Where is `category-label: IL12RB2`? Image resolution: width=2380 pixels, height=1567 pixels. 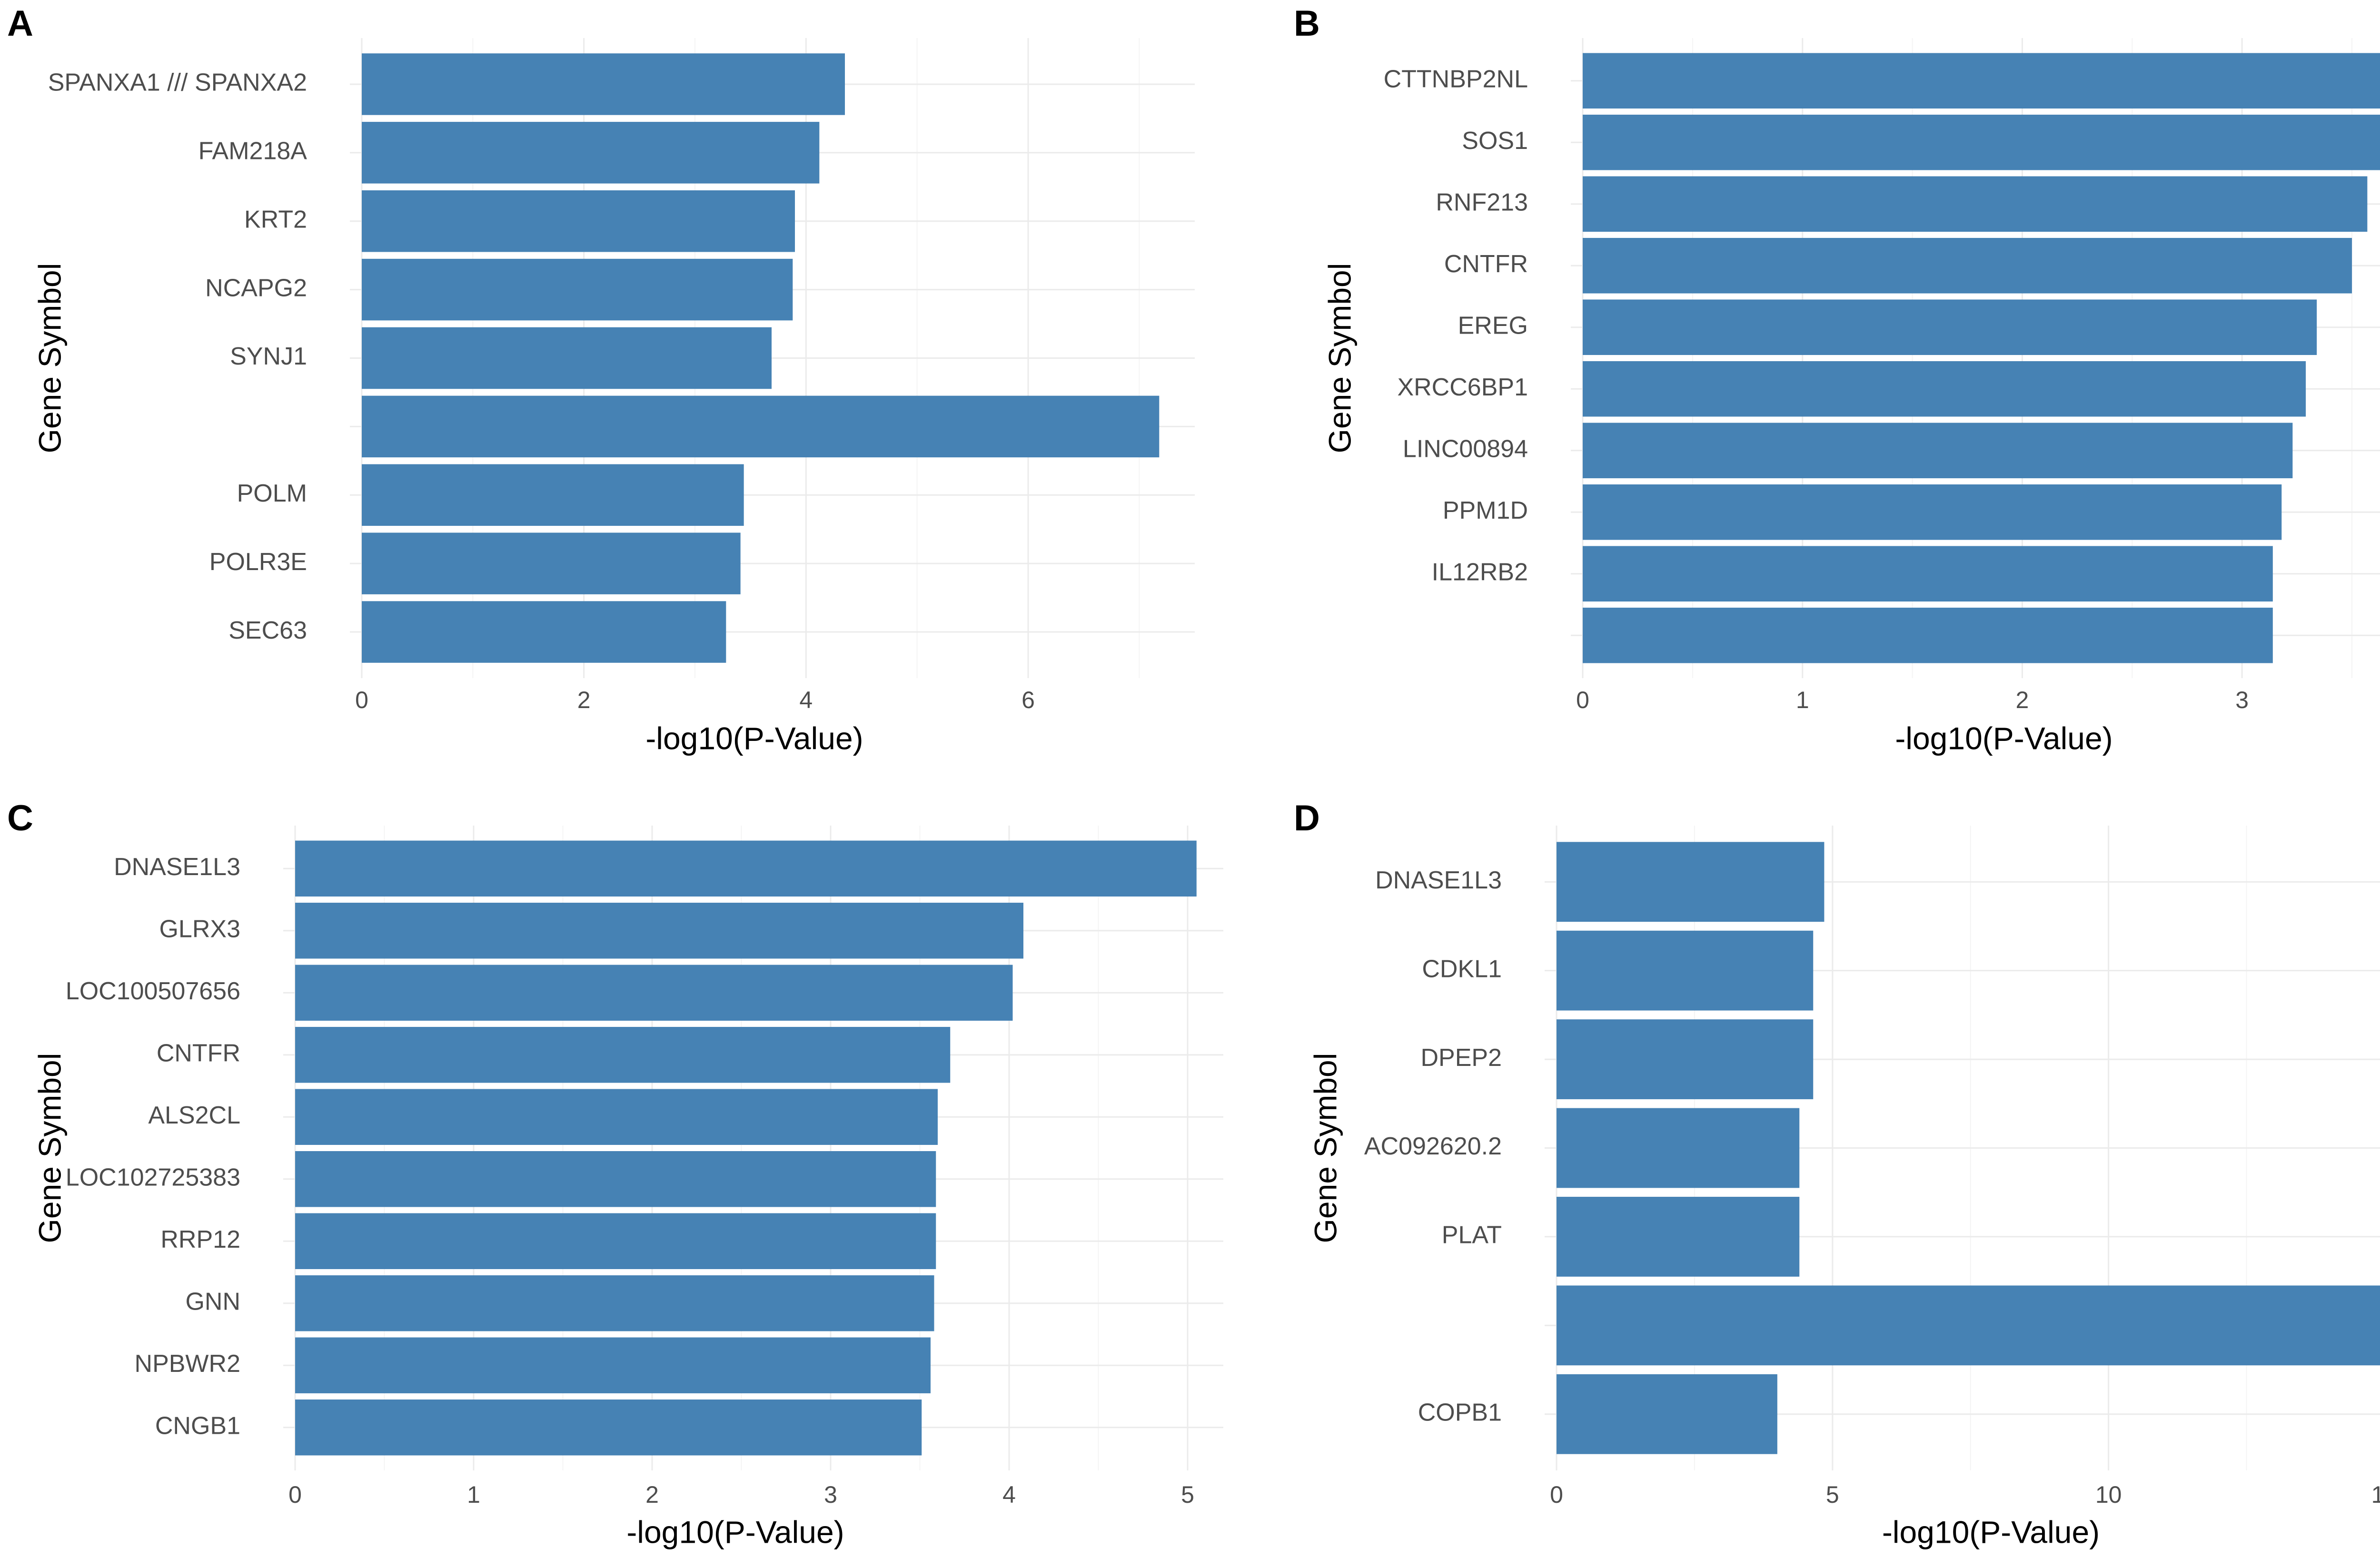 category-label: IL12RB2 is located at coordinates (1480, 572).